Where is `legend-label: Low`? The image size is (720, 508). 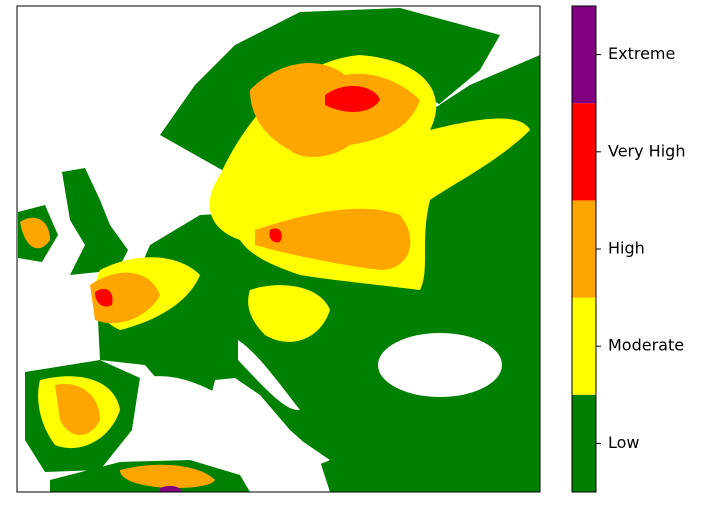
legend-label: Low is located at coordinates (624, 442).